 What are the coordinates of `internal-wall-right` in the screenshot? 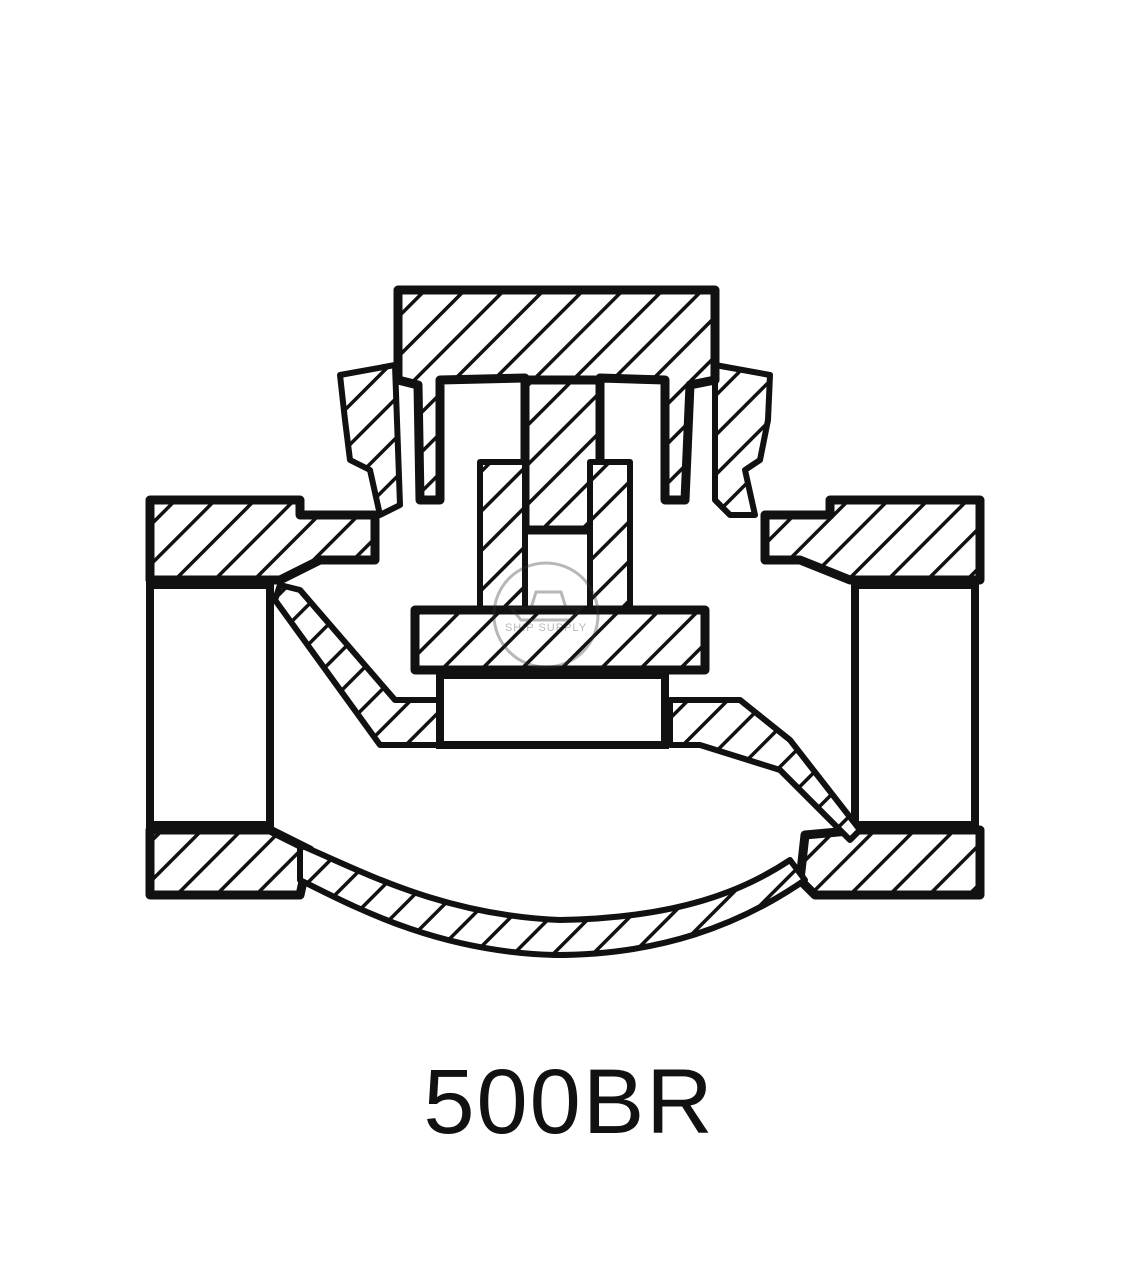 It's located at (765, 770).